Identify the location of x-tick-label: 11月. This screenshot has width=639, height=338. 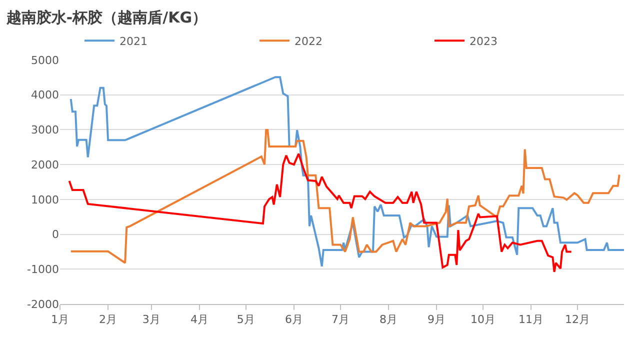
(531, 319).